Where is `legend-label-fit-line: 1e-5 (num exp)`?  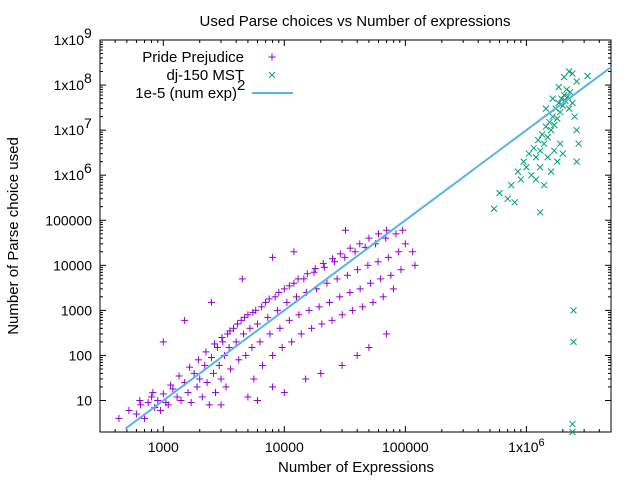
legend-label-fit-line: 1e-5 (num exp) is located at coordinates (186, 93).